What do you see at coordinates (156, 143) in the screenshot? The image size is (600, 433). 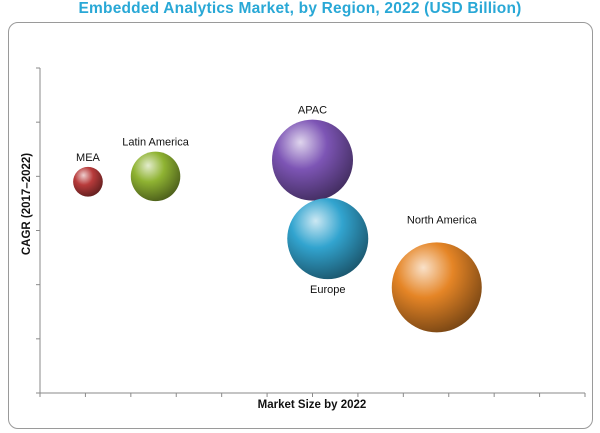 I see `bubble-label-latin-america: Latin America` at bounding box center [156, 143].